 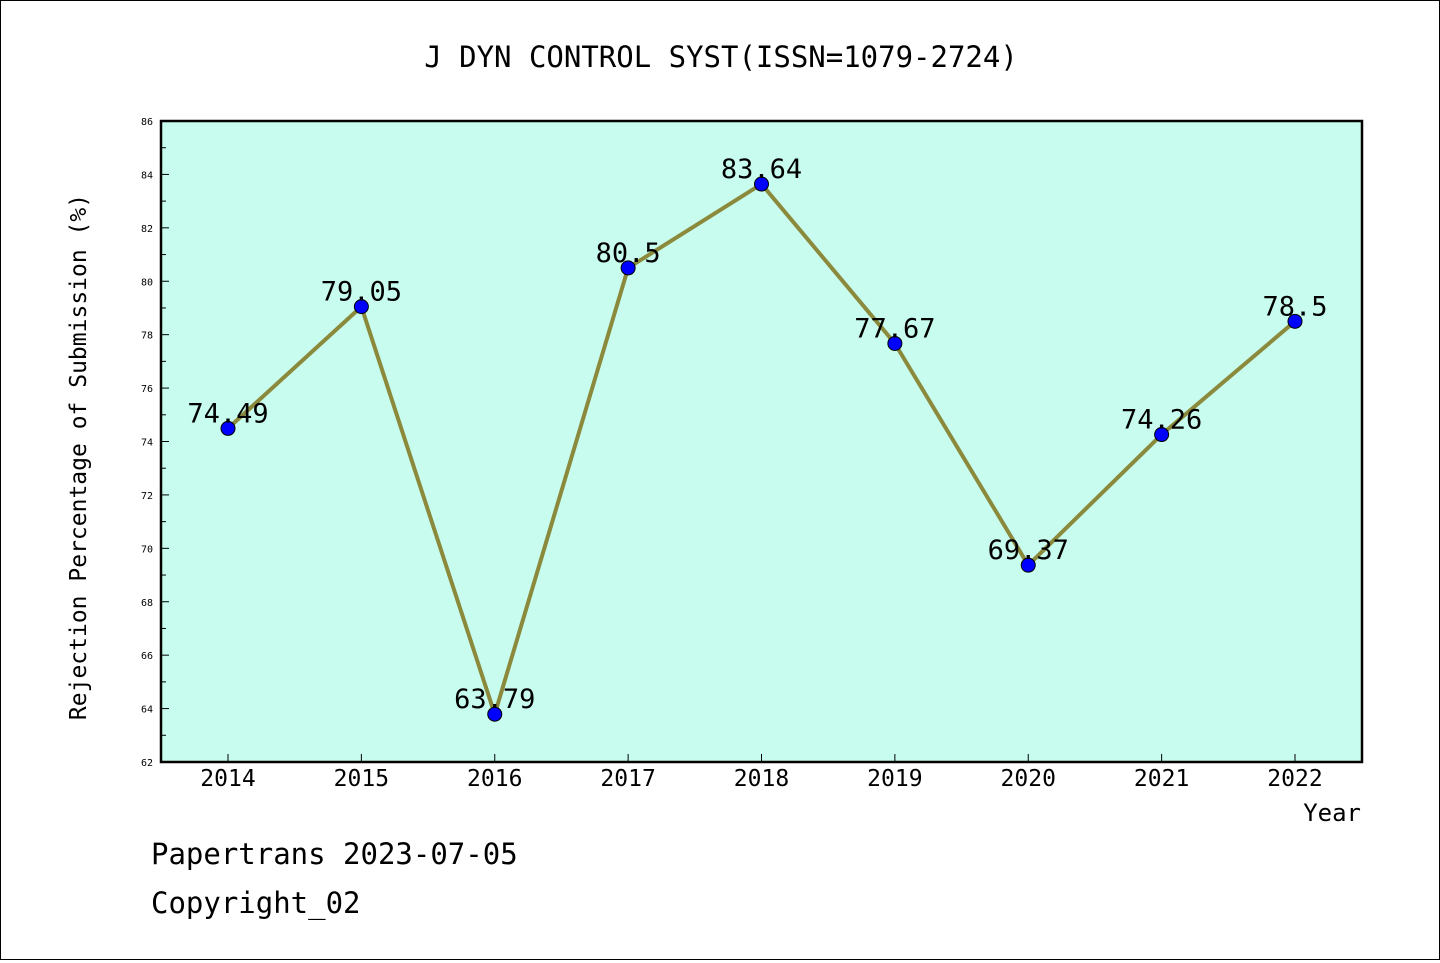 I want to click on data-label: 69.37, so click(x=1028, y=550).